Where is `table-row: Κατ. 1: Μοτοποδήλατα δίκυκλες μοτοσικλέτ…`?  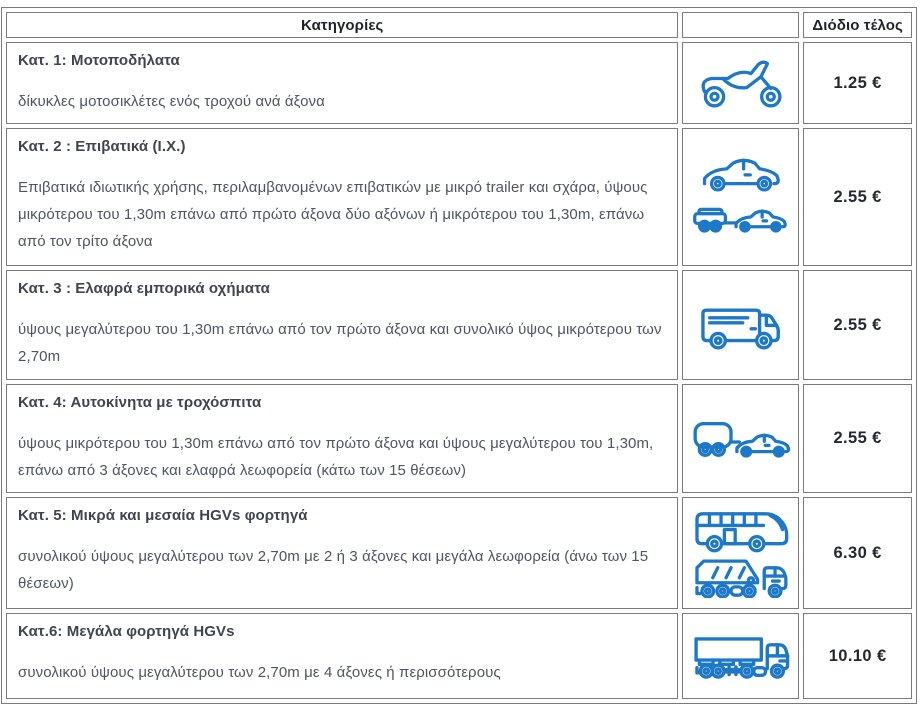 table-row: Κατ. 1: Μοτοποδήλατα δίκυκλες μοτοσικλέτ… is located at coordinates (459, 83).